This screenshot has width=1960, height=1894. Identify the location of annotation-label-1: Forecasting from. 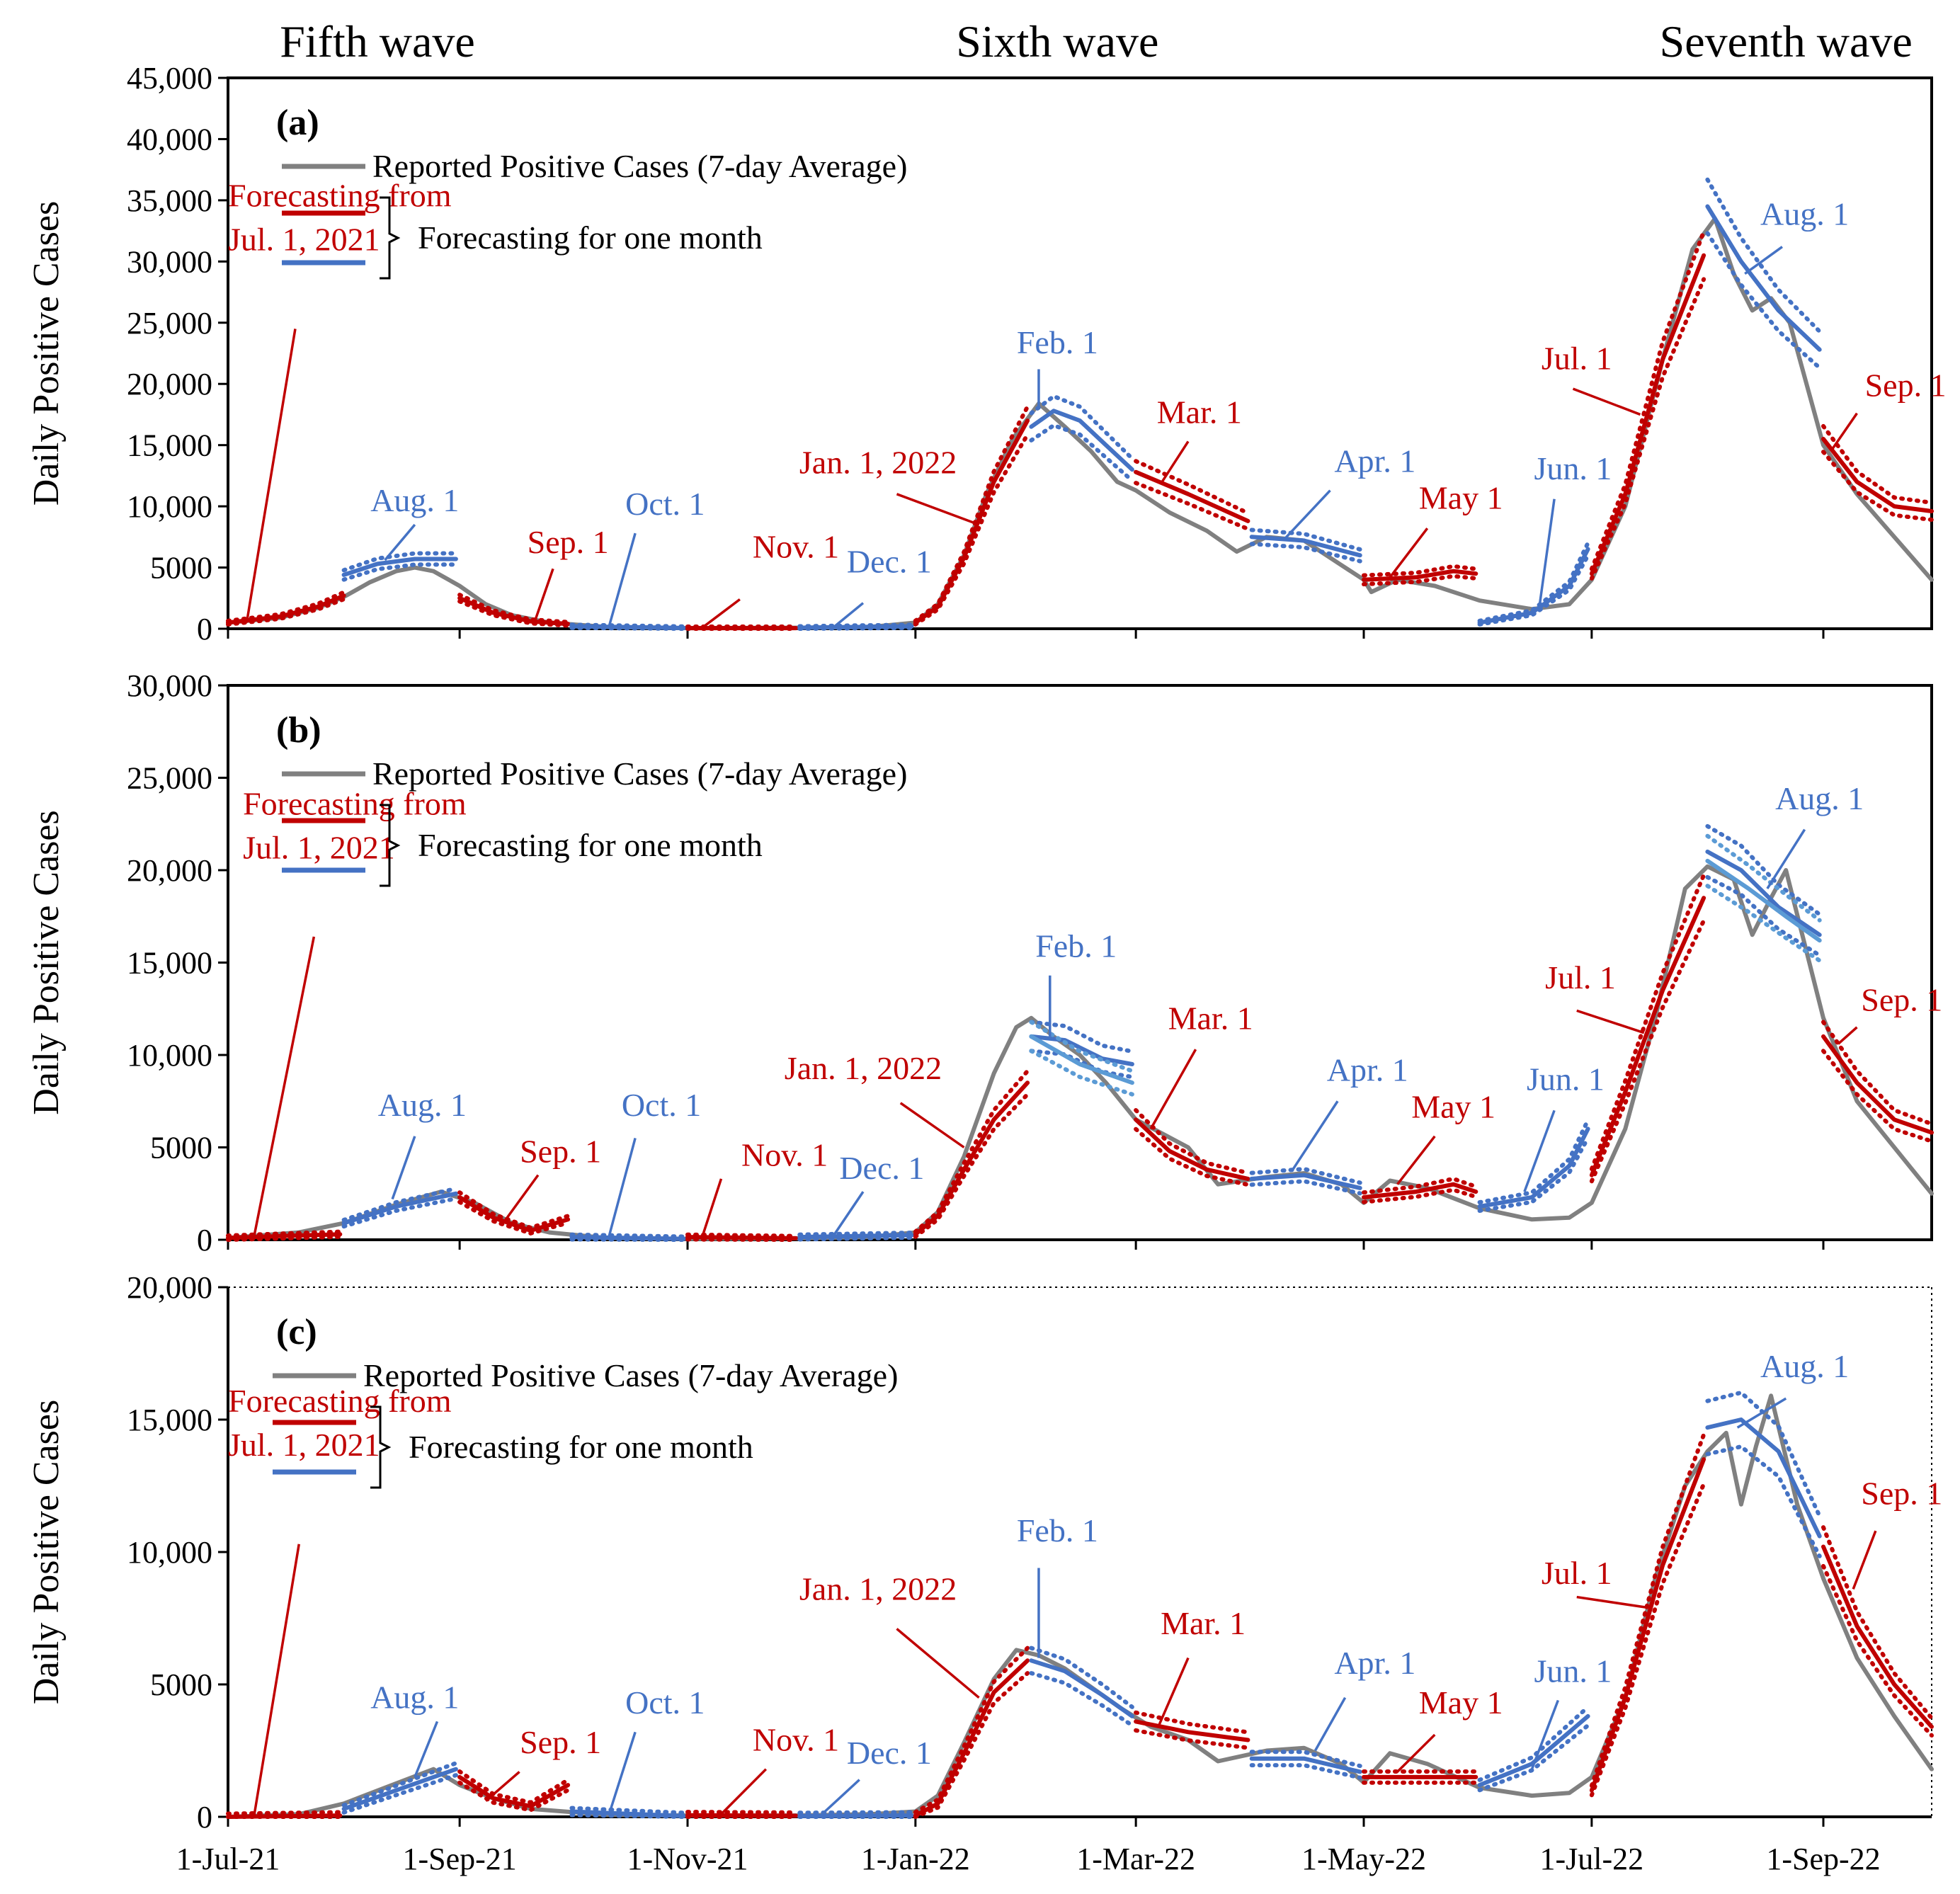
(340, 196).